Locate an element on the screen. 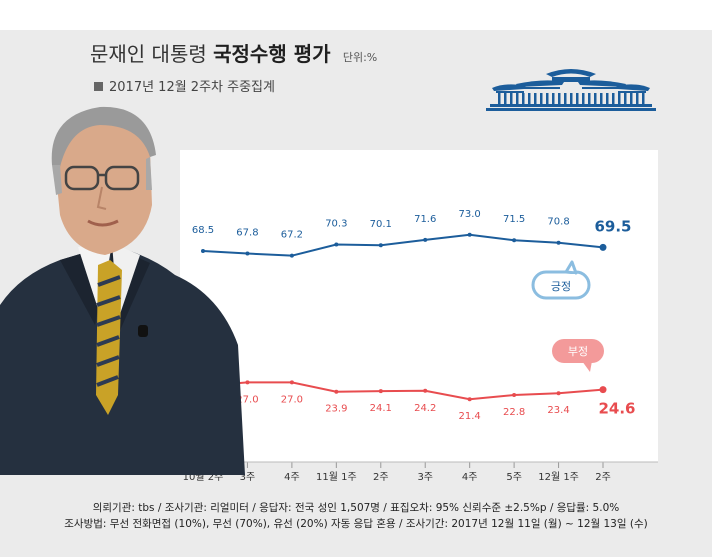  title-plain: 문재인 대통령 is located at coordinates (148, 54).